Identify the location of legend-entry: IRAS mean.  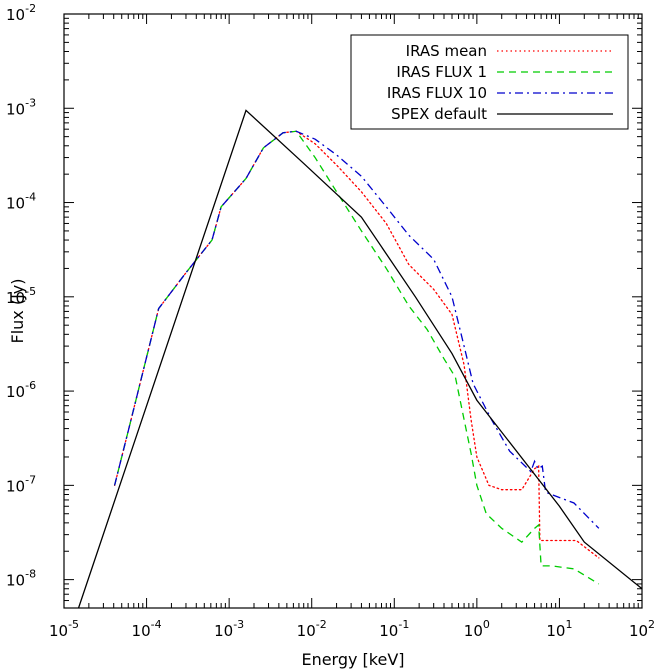
(509, 51).